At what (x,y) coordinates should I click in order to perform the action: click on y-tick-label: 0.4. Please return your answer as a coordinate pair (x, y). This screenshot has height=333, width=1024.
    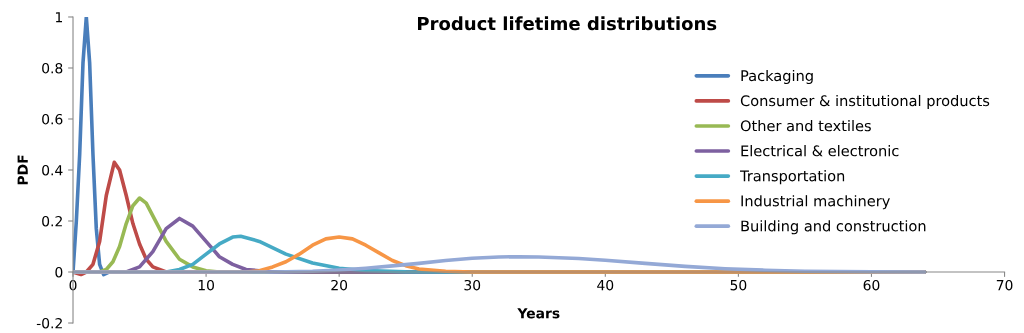
    Looking at the image, I should click on (52, 170).